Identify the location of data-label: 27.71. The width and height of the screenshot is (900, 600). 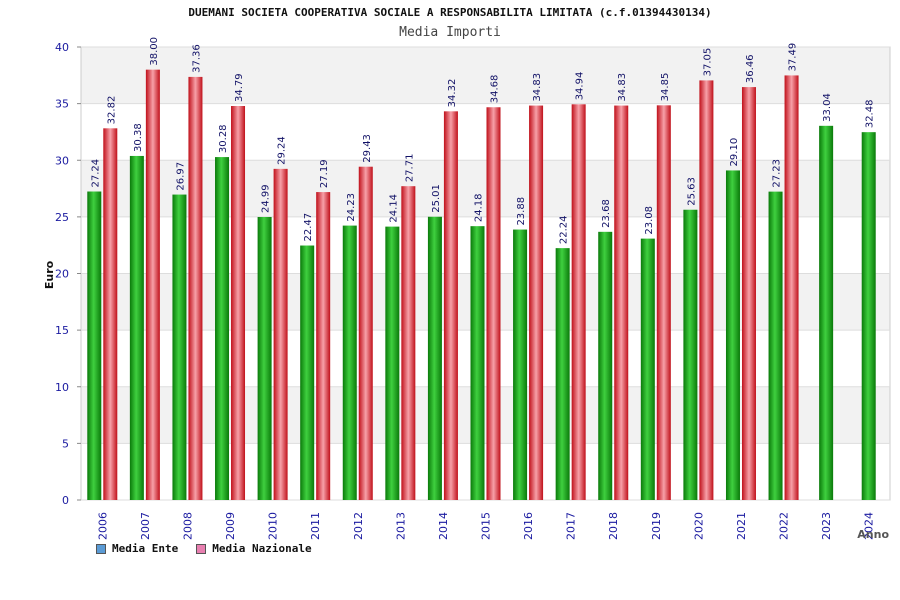
(409, 168).